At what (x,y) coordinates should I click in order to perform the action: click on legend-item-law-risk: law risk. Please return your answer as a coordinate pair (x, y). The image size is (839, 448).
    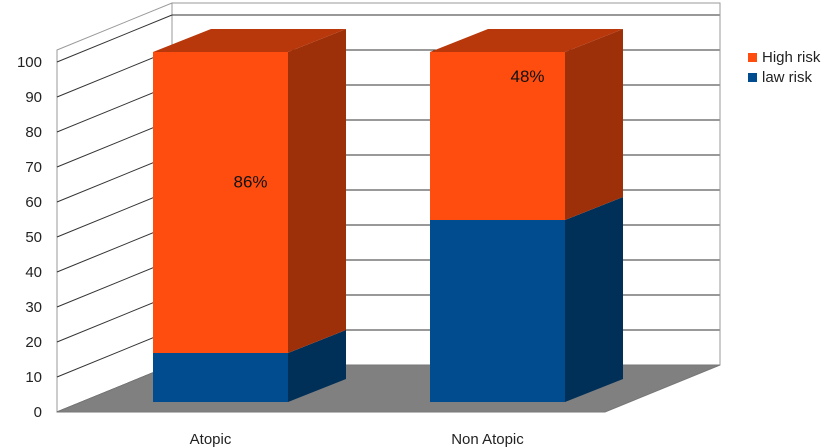
    Looking at the image, I should click on (784, 77).